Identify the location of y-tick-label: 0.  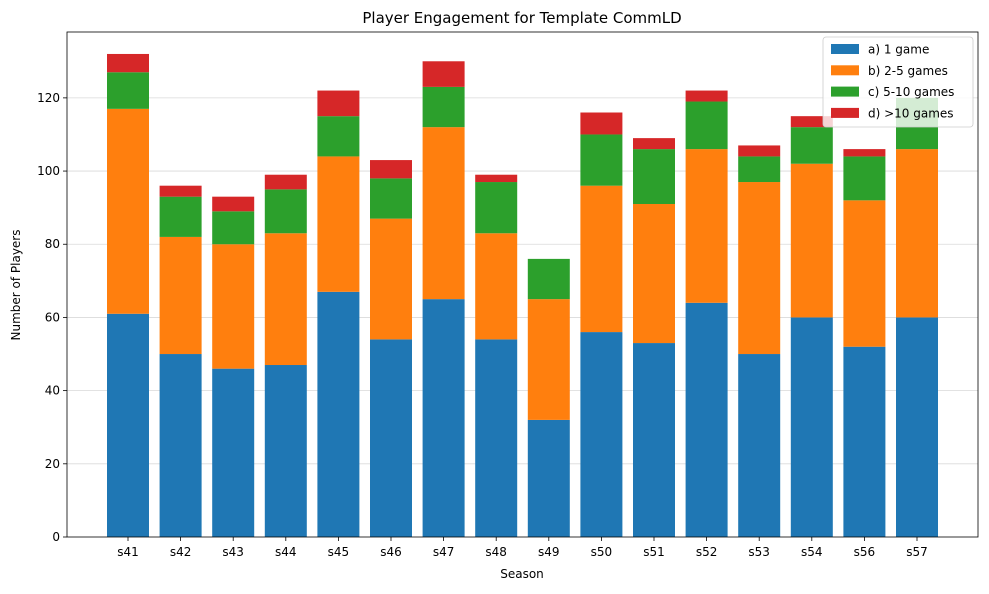
(56, 537).